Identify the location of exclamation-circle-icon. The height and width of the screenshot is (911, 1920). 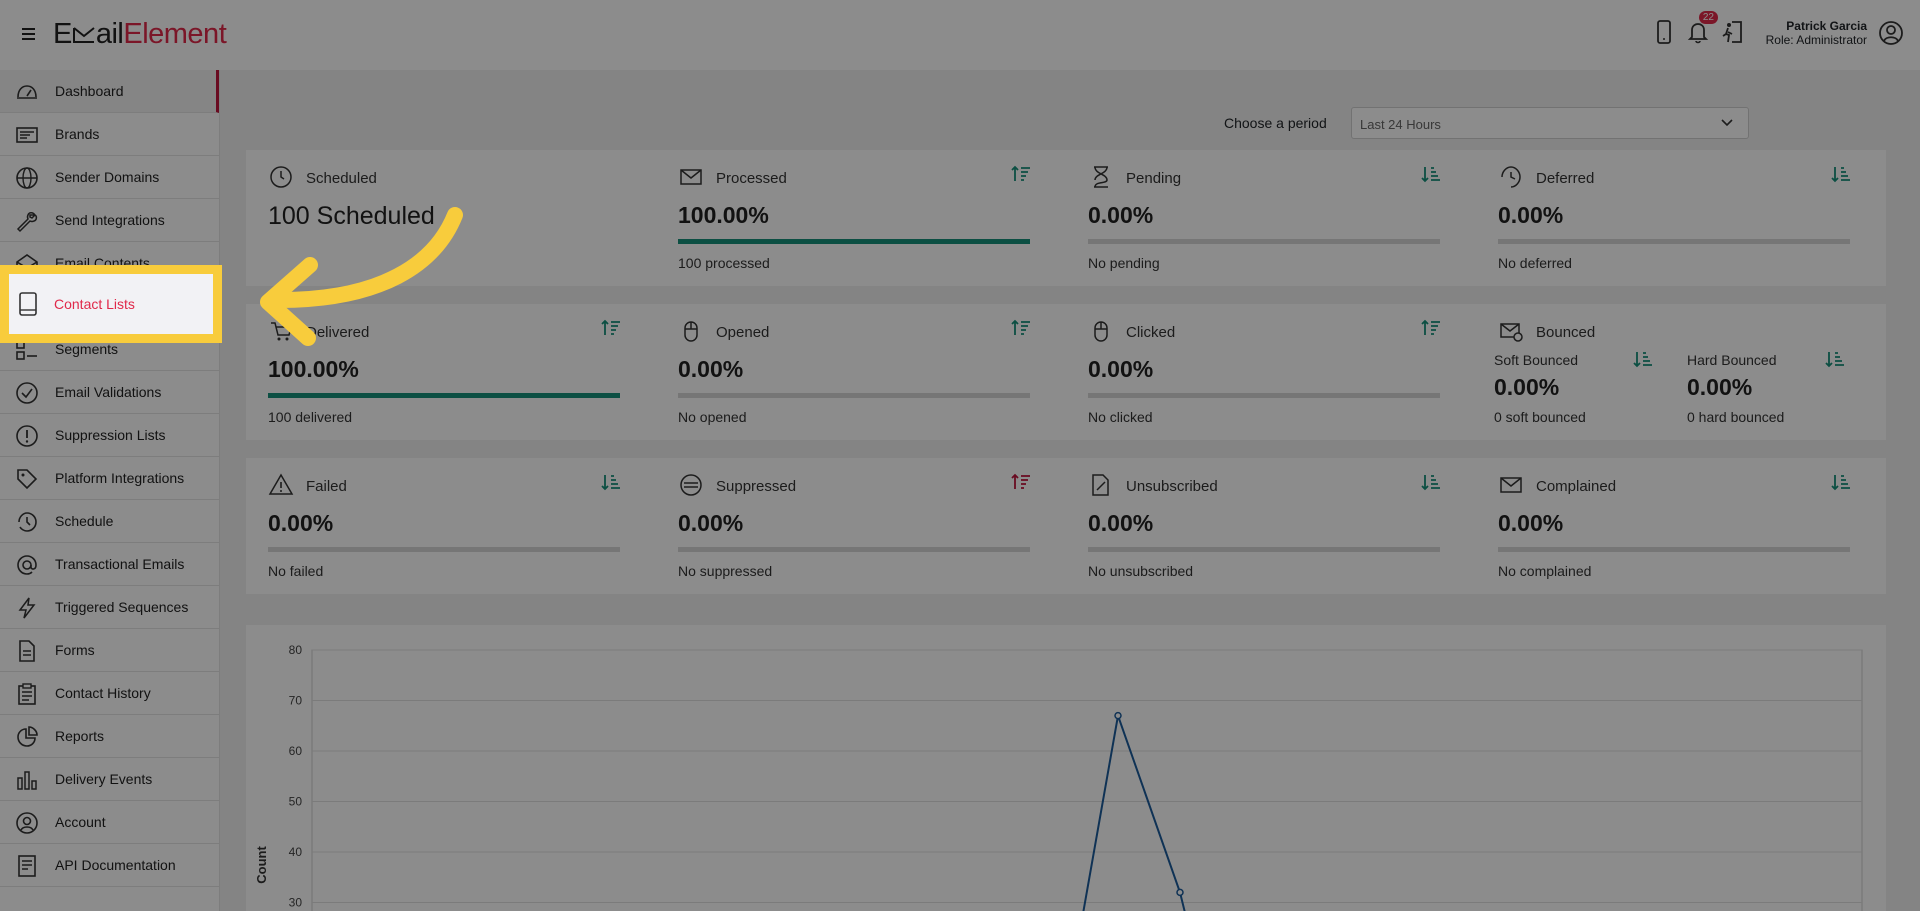
(27, 436).